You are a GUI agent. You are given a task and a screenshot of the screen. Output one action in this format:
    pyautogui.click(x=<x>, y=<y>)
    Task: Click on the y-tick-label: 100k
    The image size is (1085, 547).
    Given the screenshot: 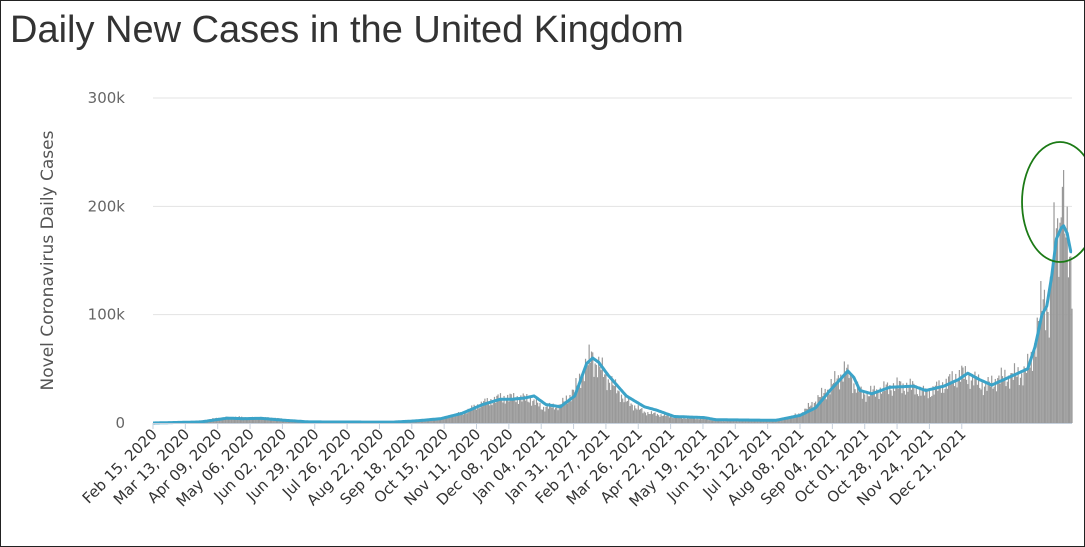 What is the action you would take?
    pyautogui.click(x=107, y=315)
    